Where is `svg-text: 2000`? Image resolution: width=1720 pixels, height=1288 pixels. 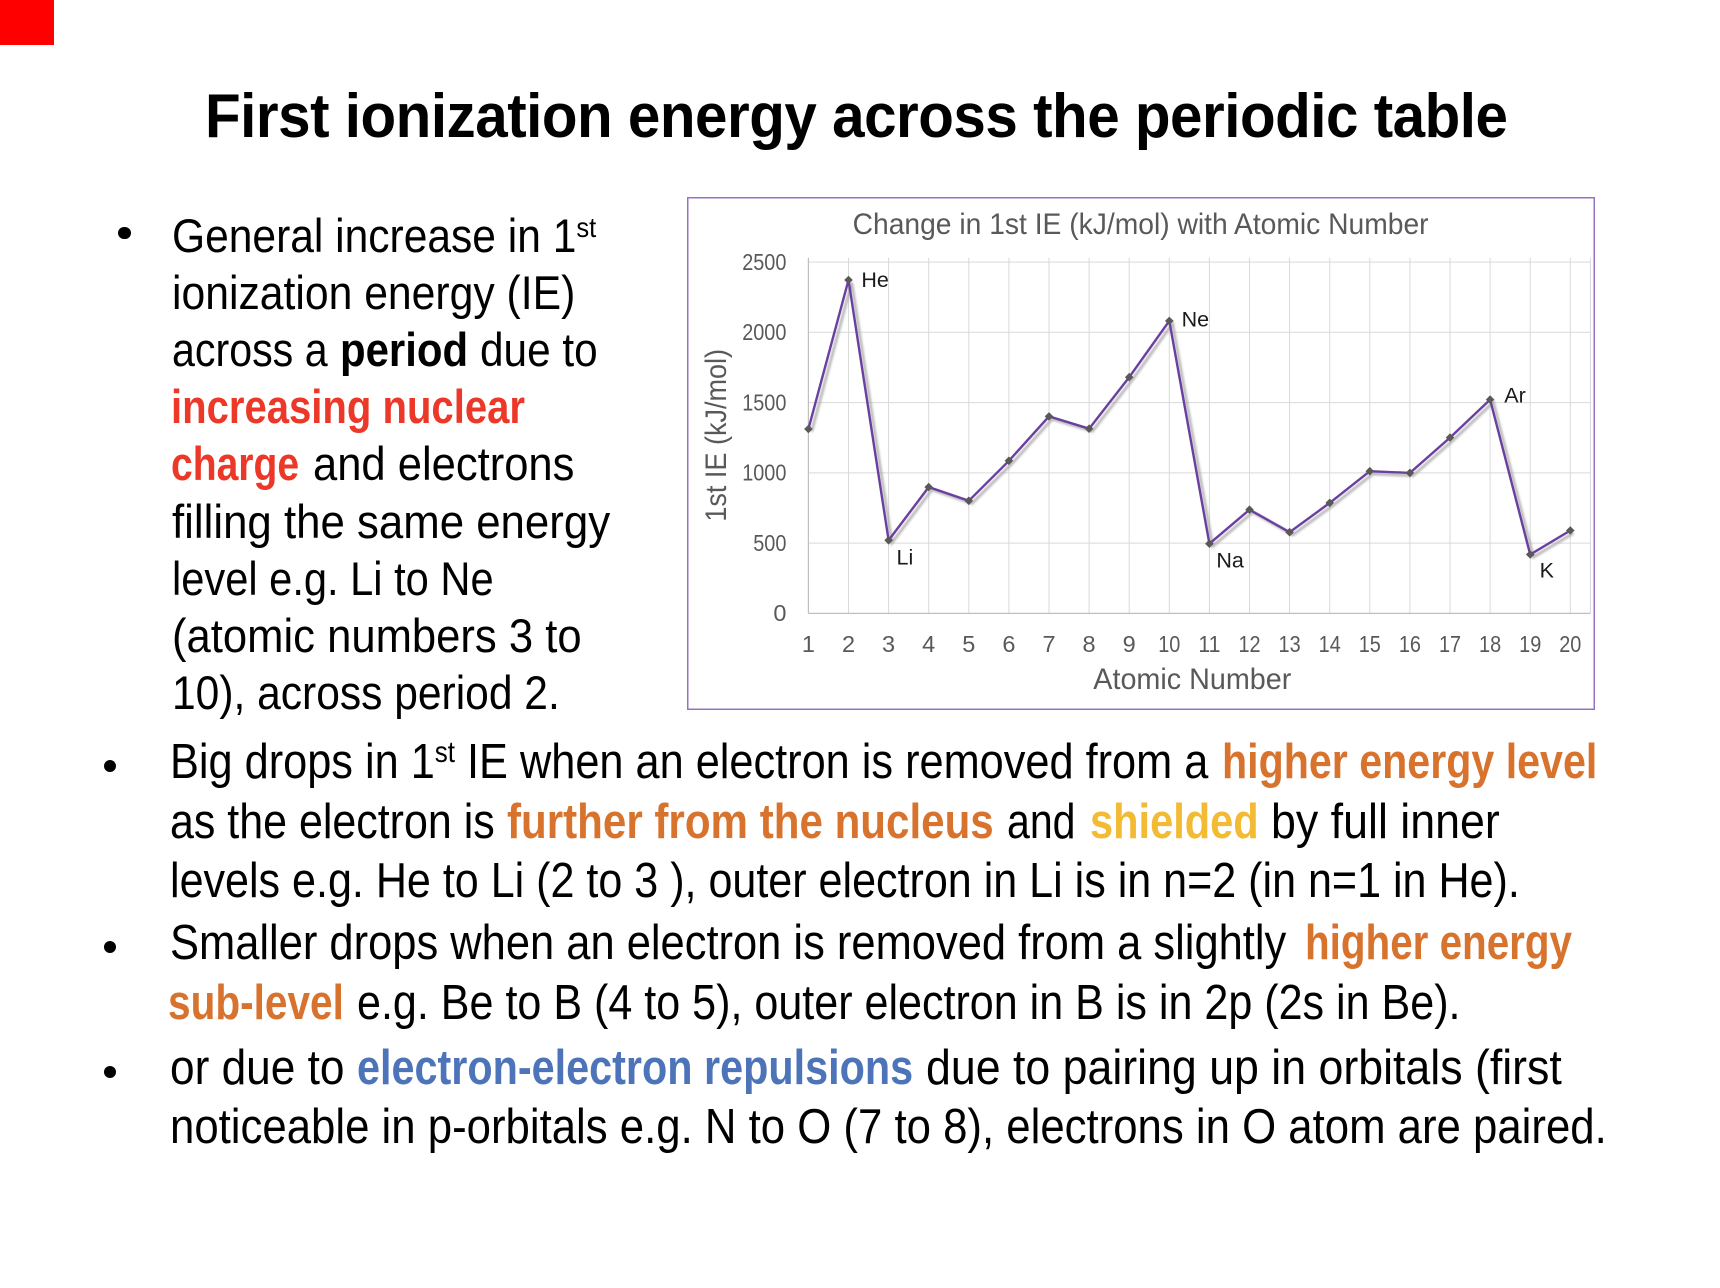
svg-text: 2000 is located at coordinates (764, 332).